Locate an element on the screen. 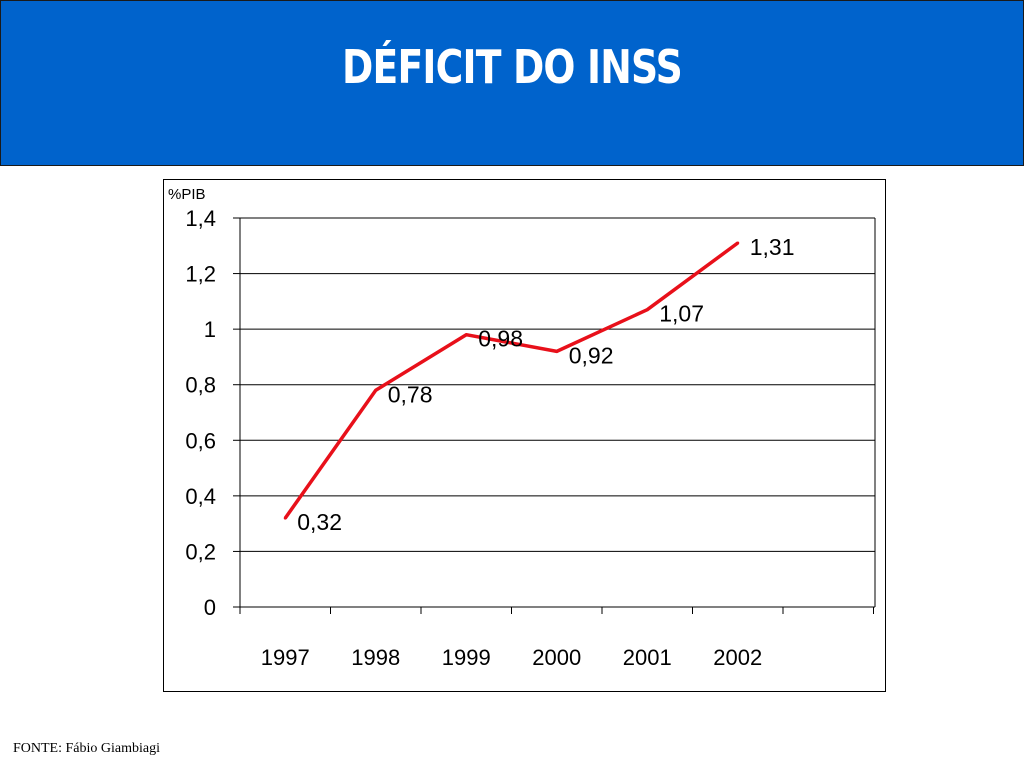  data-label: 1,31 is located at coordinates (772, 247).